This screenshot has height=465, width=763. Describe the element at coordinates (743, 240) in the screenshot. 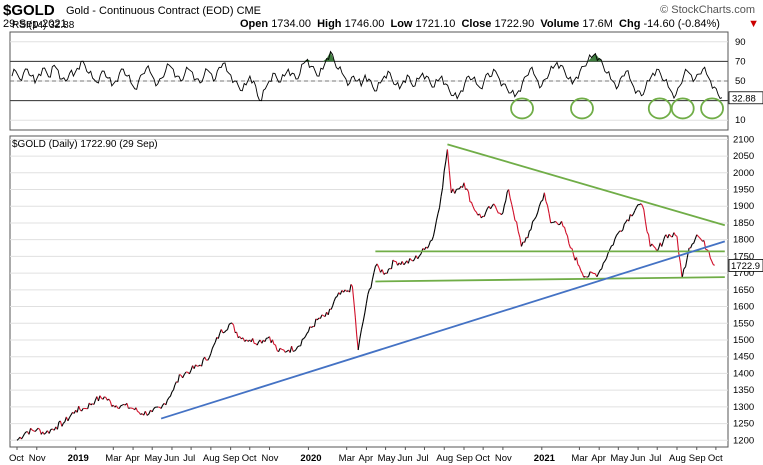

I see `price-tick-label: 1800` at that location.